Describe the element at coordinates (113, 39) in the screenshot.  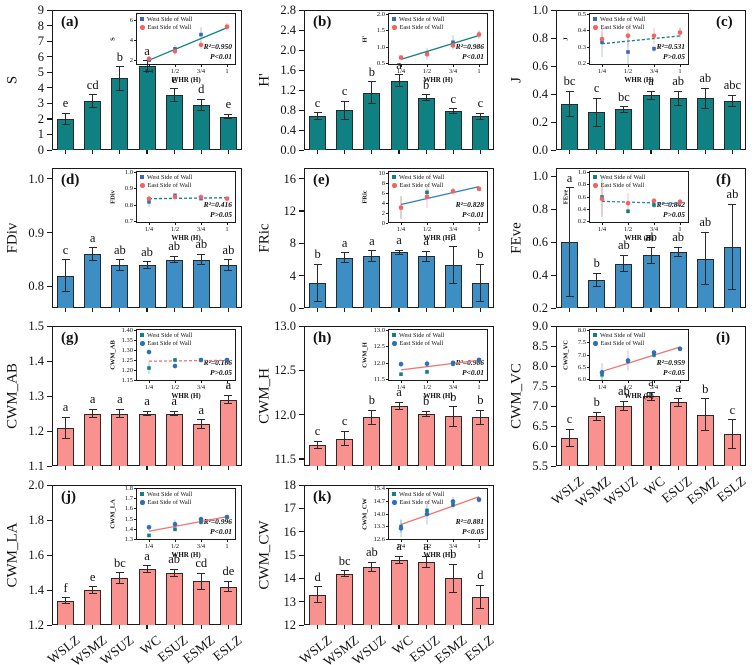
I see `inset-y-axis-label: S` at that location.